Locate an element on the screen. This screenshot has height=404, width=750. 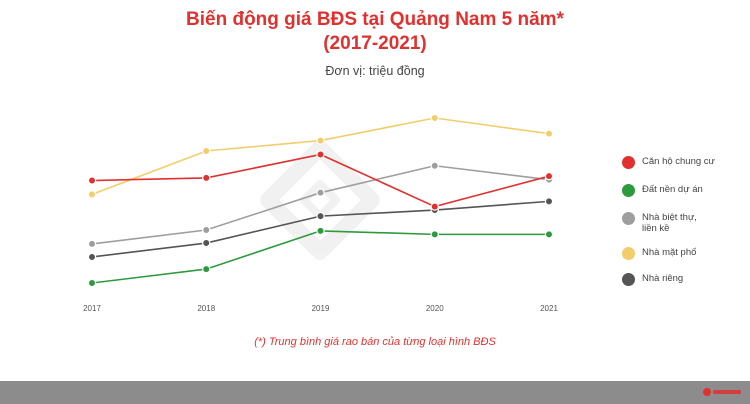
chart-title-line1: Biến động giá BĐS tại Quảng Nam 5 năm* is located at coordinates (375, 19).